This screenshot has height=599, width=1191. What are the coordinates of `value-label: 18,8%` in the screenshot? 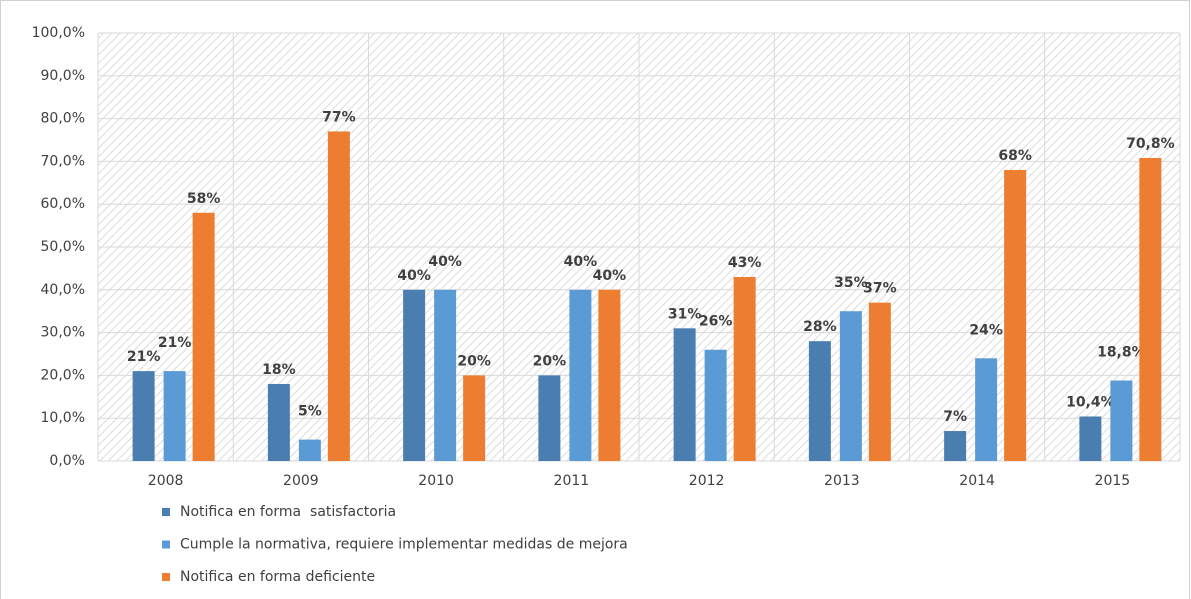 It's located at (1121, 353).